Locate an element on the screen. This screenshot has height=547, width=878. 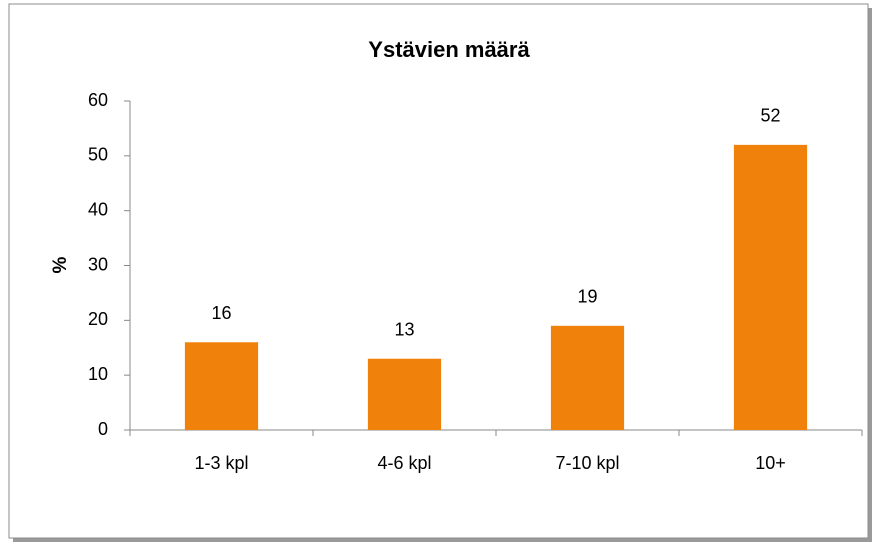
y-tick-label: 0 is located at coordinates (103, 429).